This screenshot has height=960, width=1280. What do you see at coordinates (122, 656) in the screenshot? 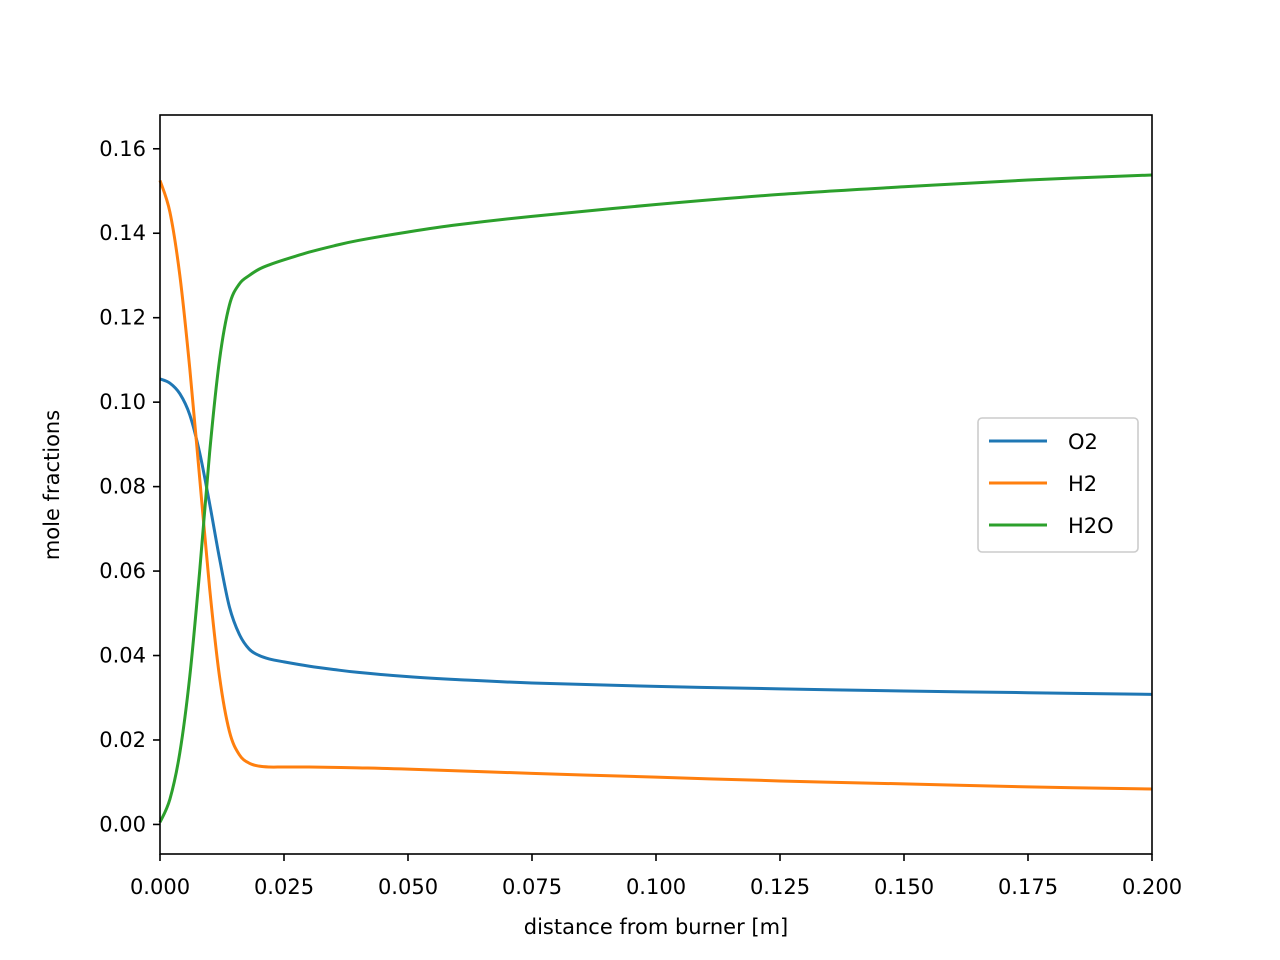
I see `y-tick-label: 0.04` at bounding box center [122, 656].